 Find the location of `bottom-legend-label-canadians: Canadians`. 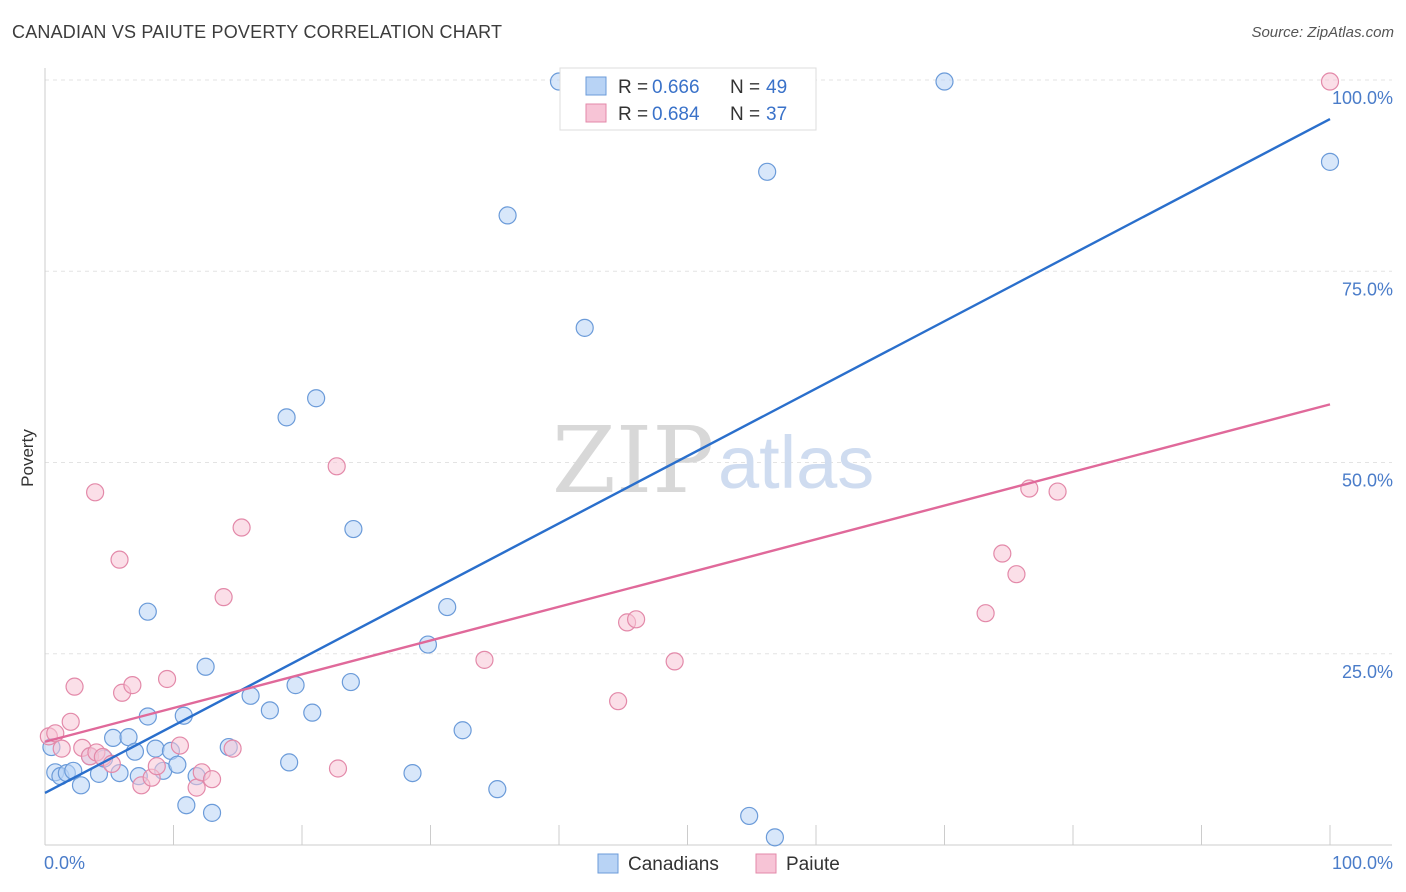

bottom-legend-label-canadians: Canadians is located at coordinates (673, 864).